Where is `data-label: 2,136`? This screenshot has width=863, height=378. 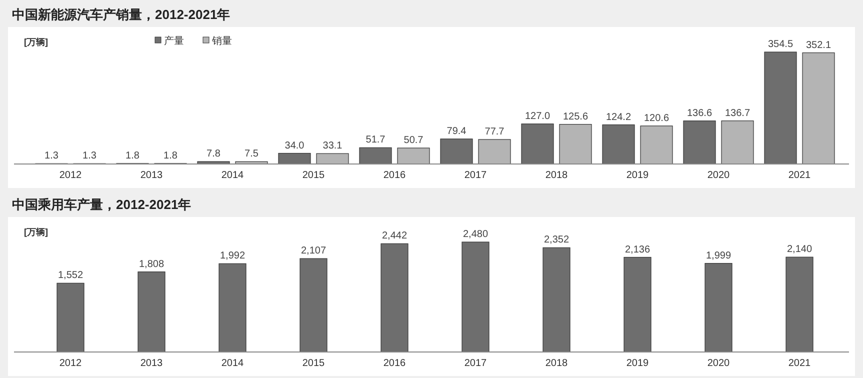
data-label: 2,136 is located at coordinates (637, 250).